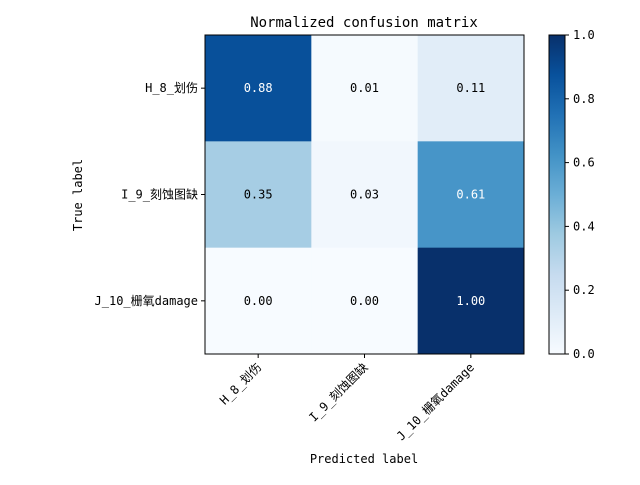 This screenshot has height=485, width=640. I want to click on y-tick-label-1: I_9_刻蚀图缺, so click(159, 194).